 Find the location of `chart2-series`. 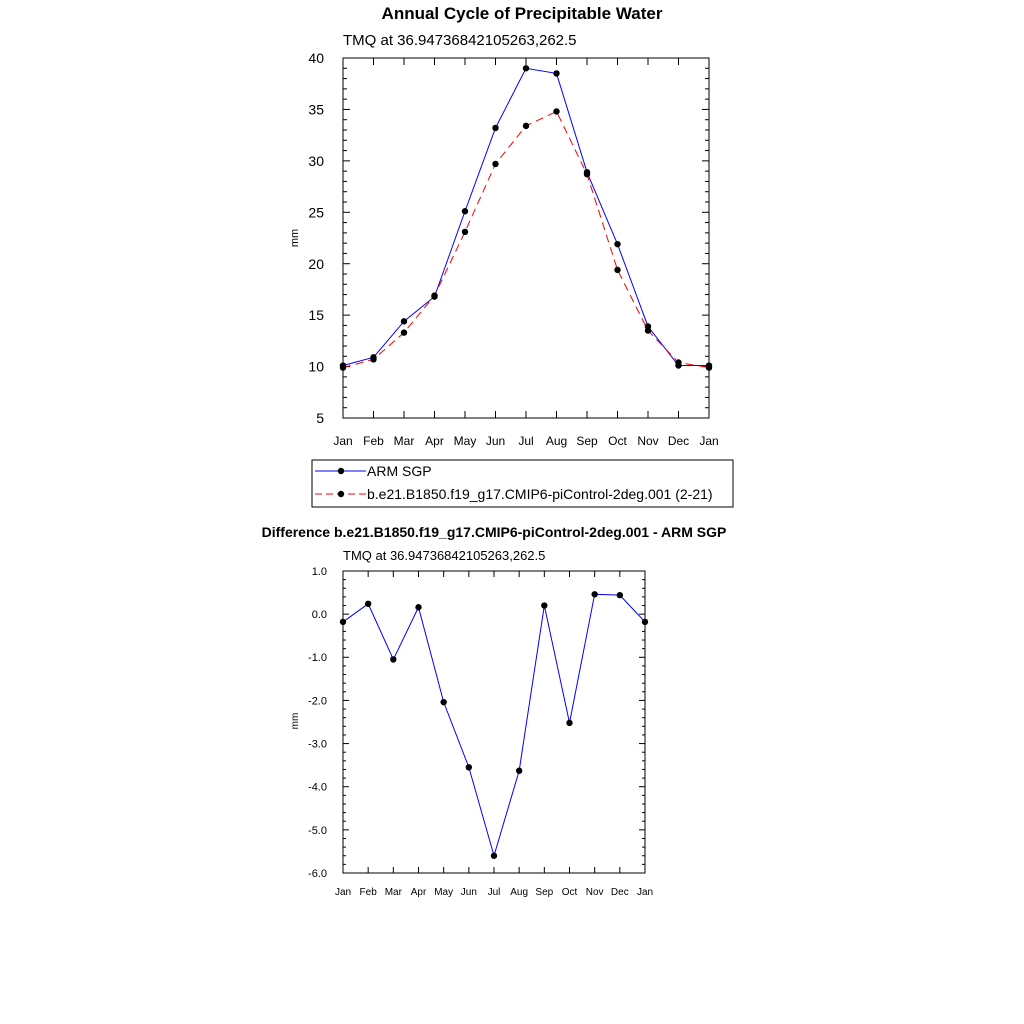

chart2-series is located at coordinates (494, 725).